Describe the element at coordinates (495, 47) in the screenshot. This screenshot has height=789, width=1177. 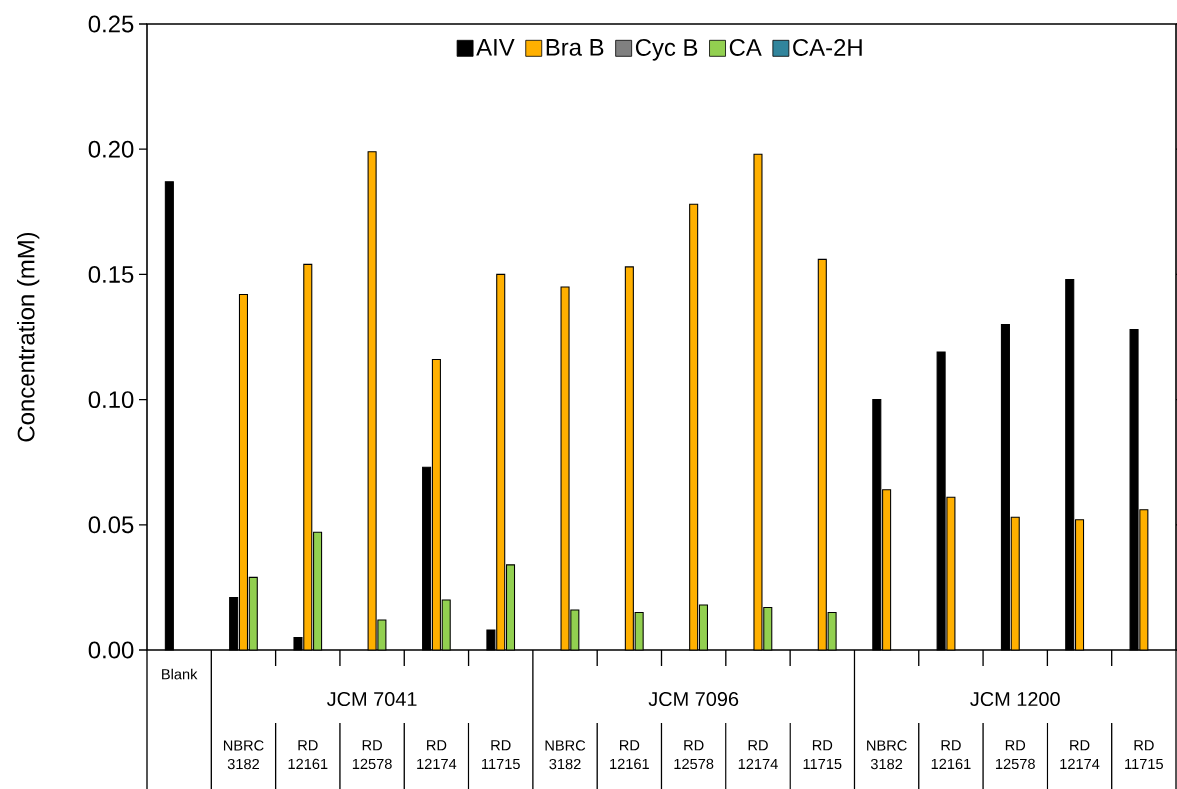
I see `legend-label: AIV` at that location.